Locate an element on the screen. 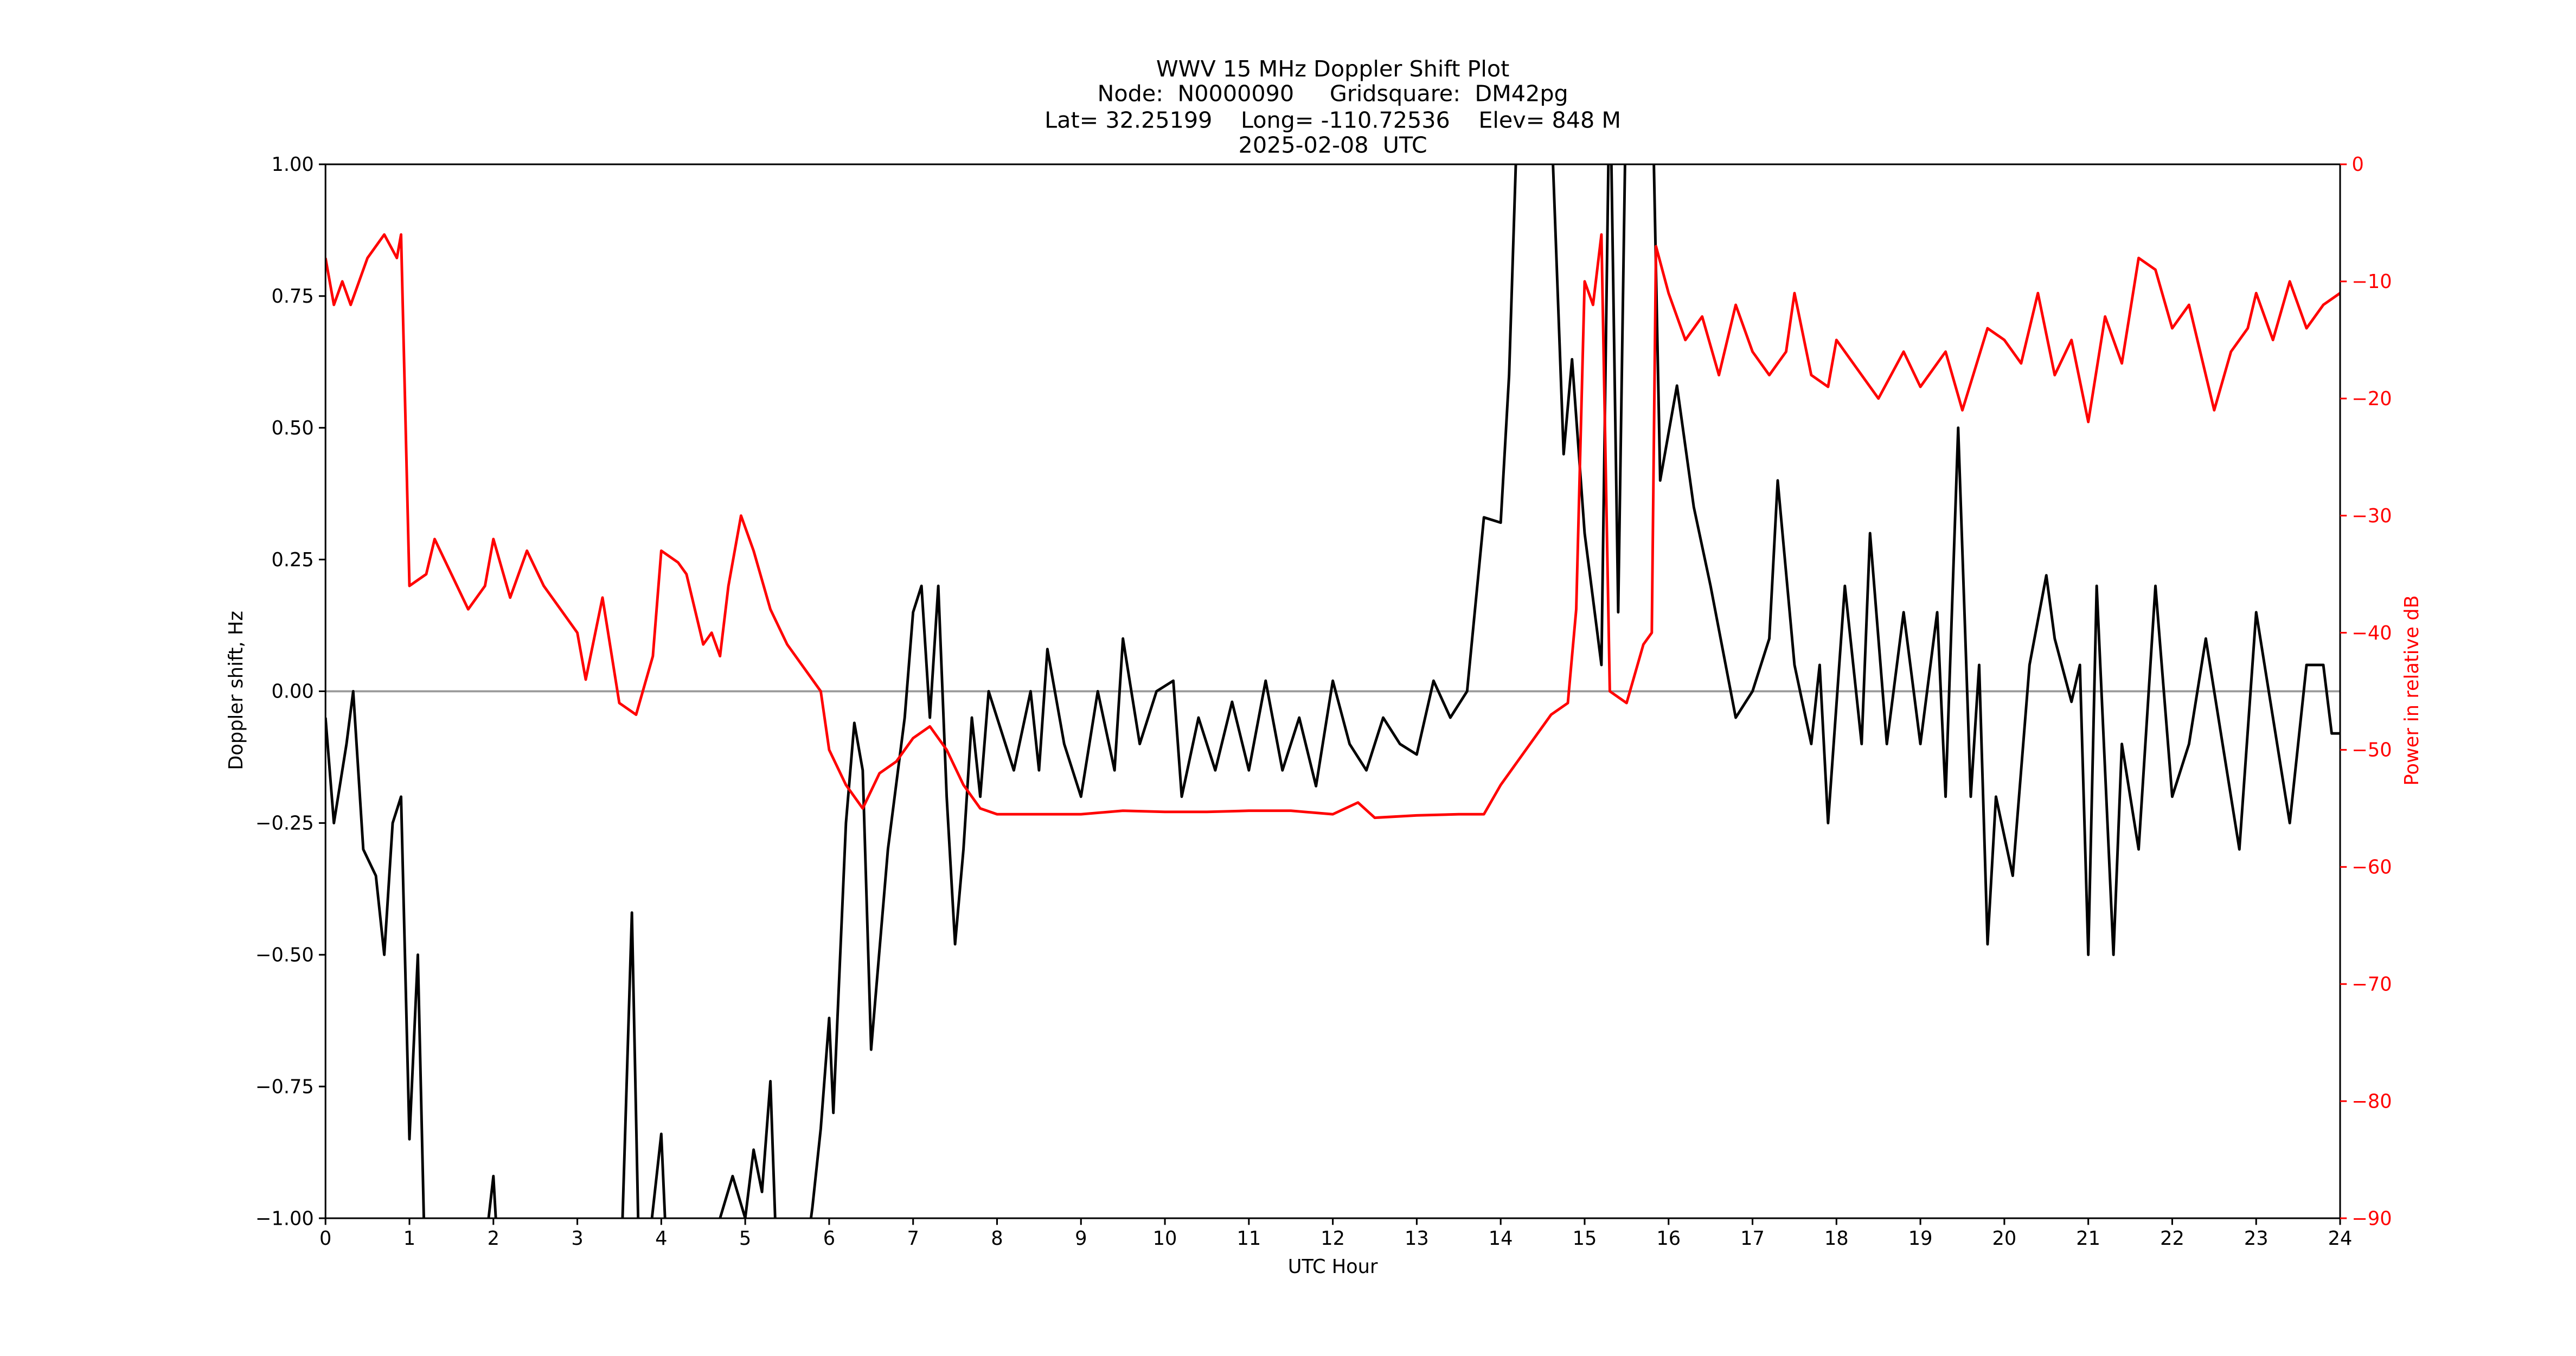  y2-tick-label: −60 is located at coordinates (2371, 867).